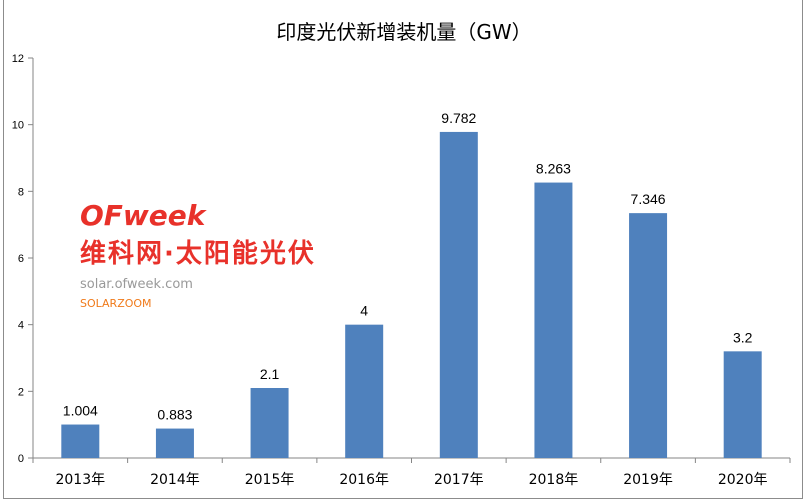 This screenshot has height=503, width=808. Describe the element at coordinates (136, 284) in the screenshot. I see `watermark-site: solar.ofweek.com` at that location.